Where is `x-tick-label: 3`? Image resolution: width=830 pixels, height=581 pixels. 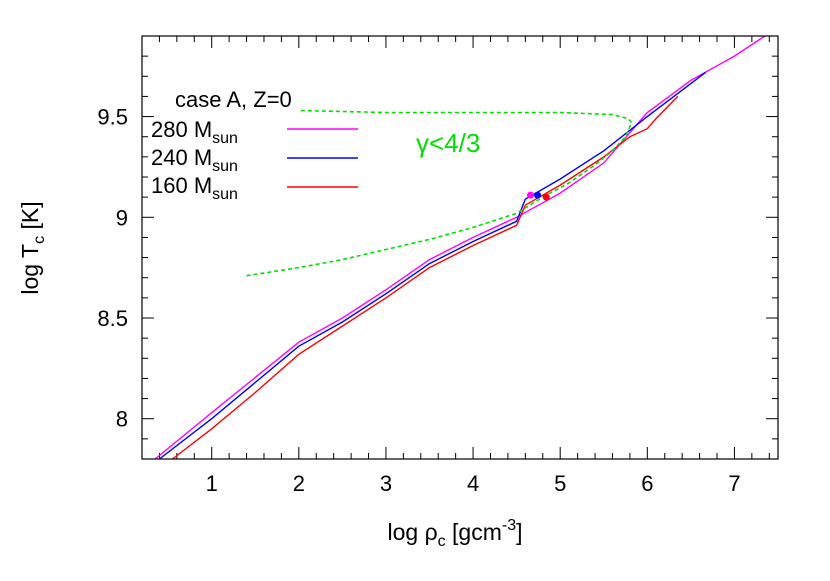
x-tick-label: 3 is located at coordinates (386, 483).